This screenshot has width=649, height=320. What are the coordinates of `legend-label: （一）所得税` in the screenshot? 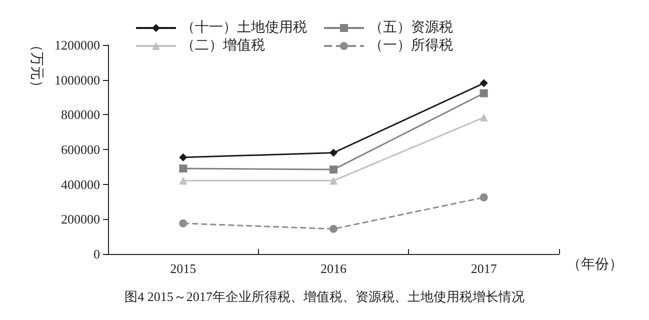 It's located at (411, 46).